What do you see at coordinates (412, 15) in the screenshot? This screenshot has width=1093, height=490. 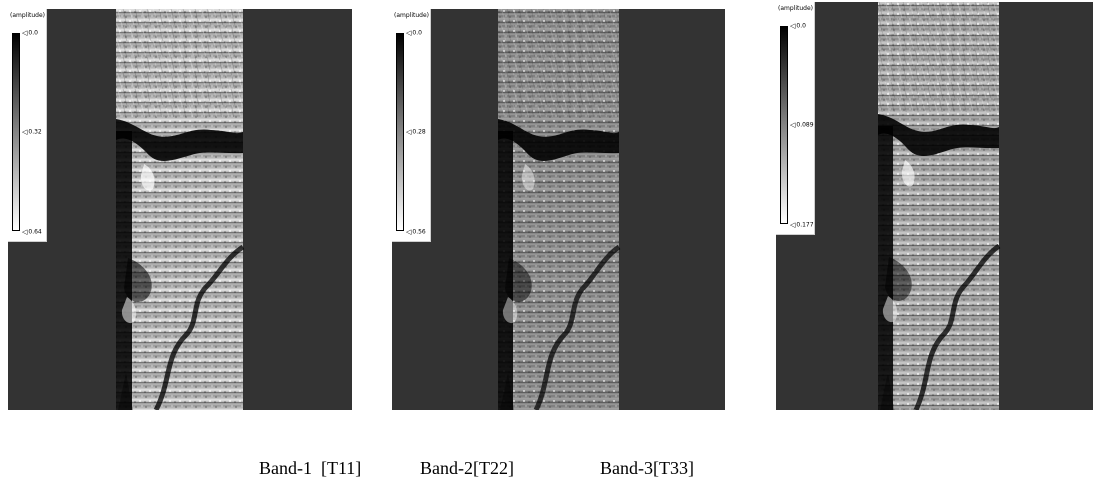 I see `band-2-colorbar-title: (amplitude)` at bounding box center [412, 15].